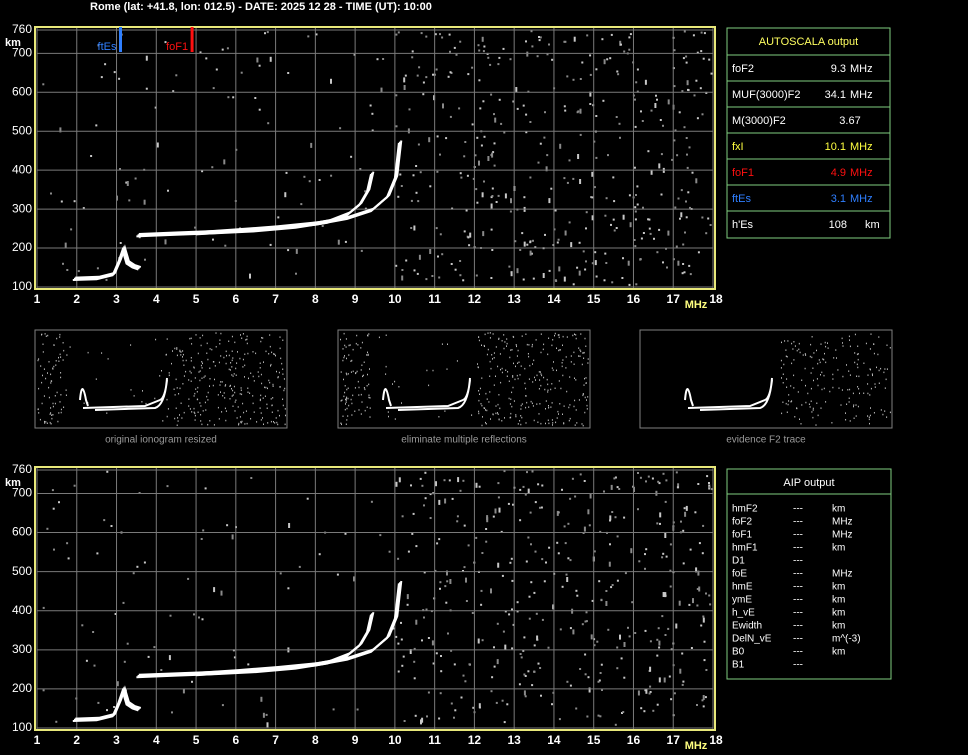  What do you see at coordinates (838, 587) in the screenshot?
I see `aip-unit: km` at bounding box center [838, 587].